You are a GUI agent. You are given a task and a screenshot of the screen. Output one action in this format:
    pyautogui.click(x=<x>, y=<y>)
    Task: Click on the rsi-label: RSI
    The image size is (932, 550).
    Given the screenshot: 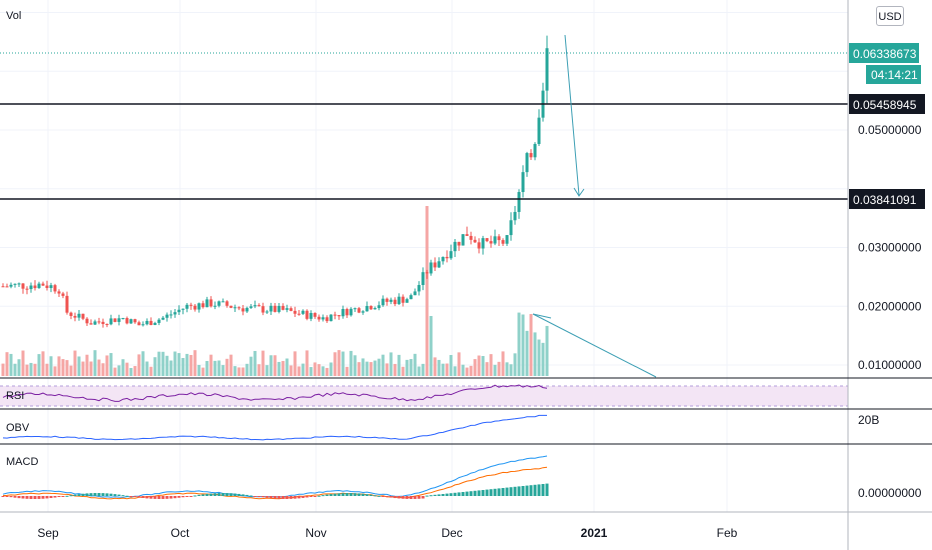 What is the action you would take?
    pyautogui.click(x=15, y=396)
    